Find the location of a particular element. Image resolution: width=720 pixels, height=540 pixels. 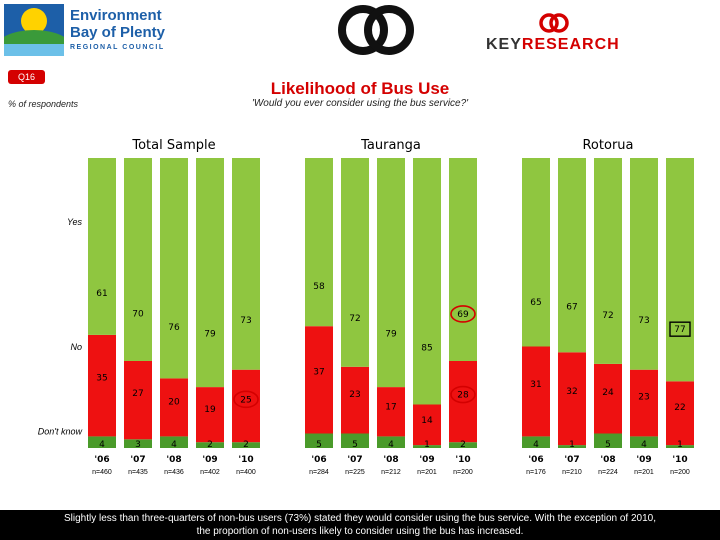

label-yes-p0-0: 61 is located at coordinates (101, 294).